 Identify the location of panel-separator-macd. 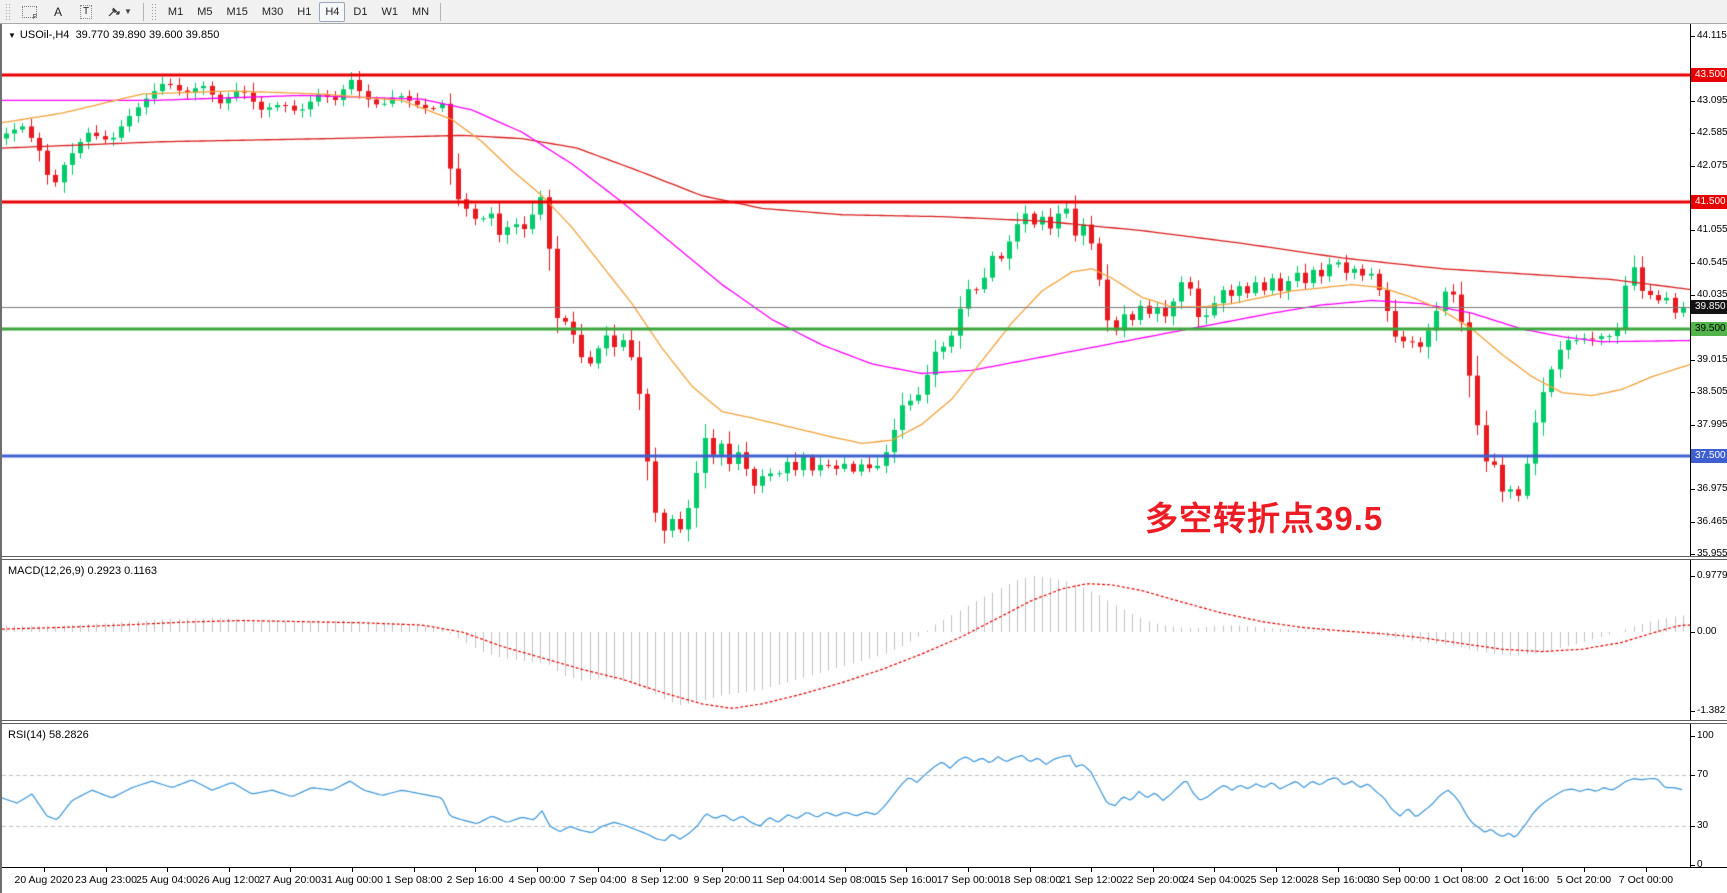
(864, 558).